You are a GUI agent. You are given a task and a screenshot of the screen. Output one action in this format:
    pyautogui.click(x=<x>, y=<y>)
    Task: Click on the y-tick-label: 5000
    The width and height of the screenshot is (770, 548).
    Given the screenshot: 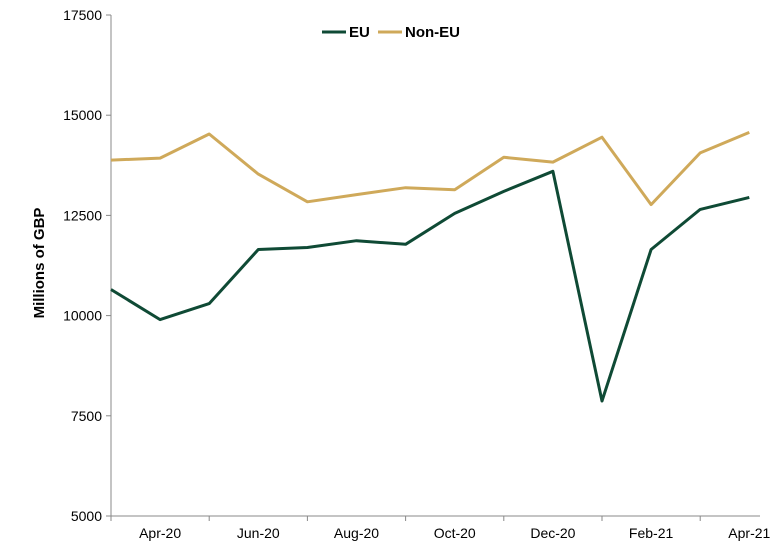 What is the action you would take?
    pyautogui.click(x=86, y=516)
    